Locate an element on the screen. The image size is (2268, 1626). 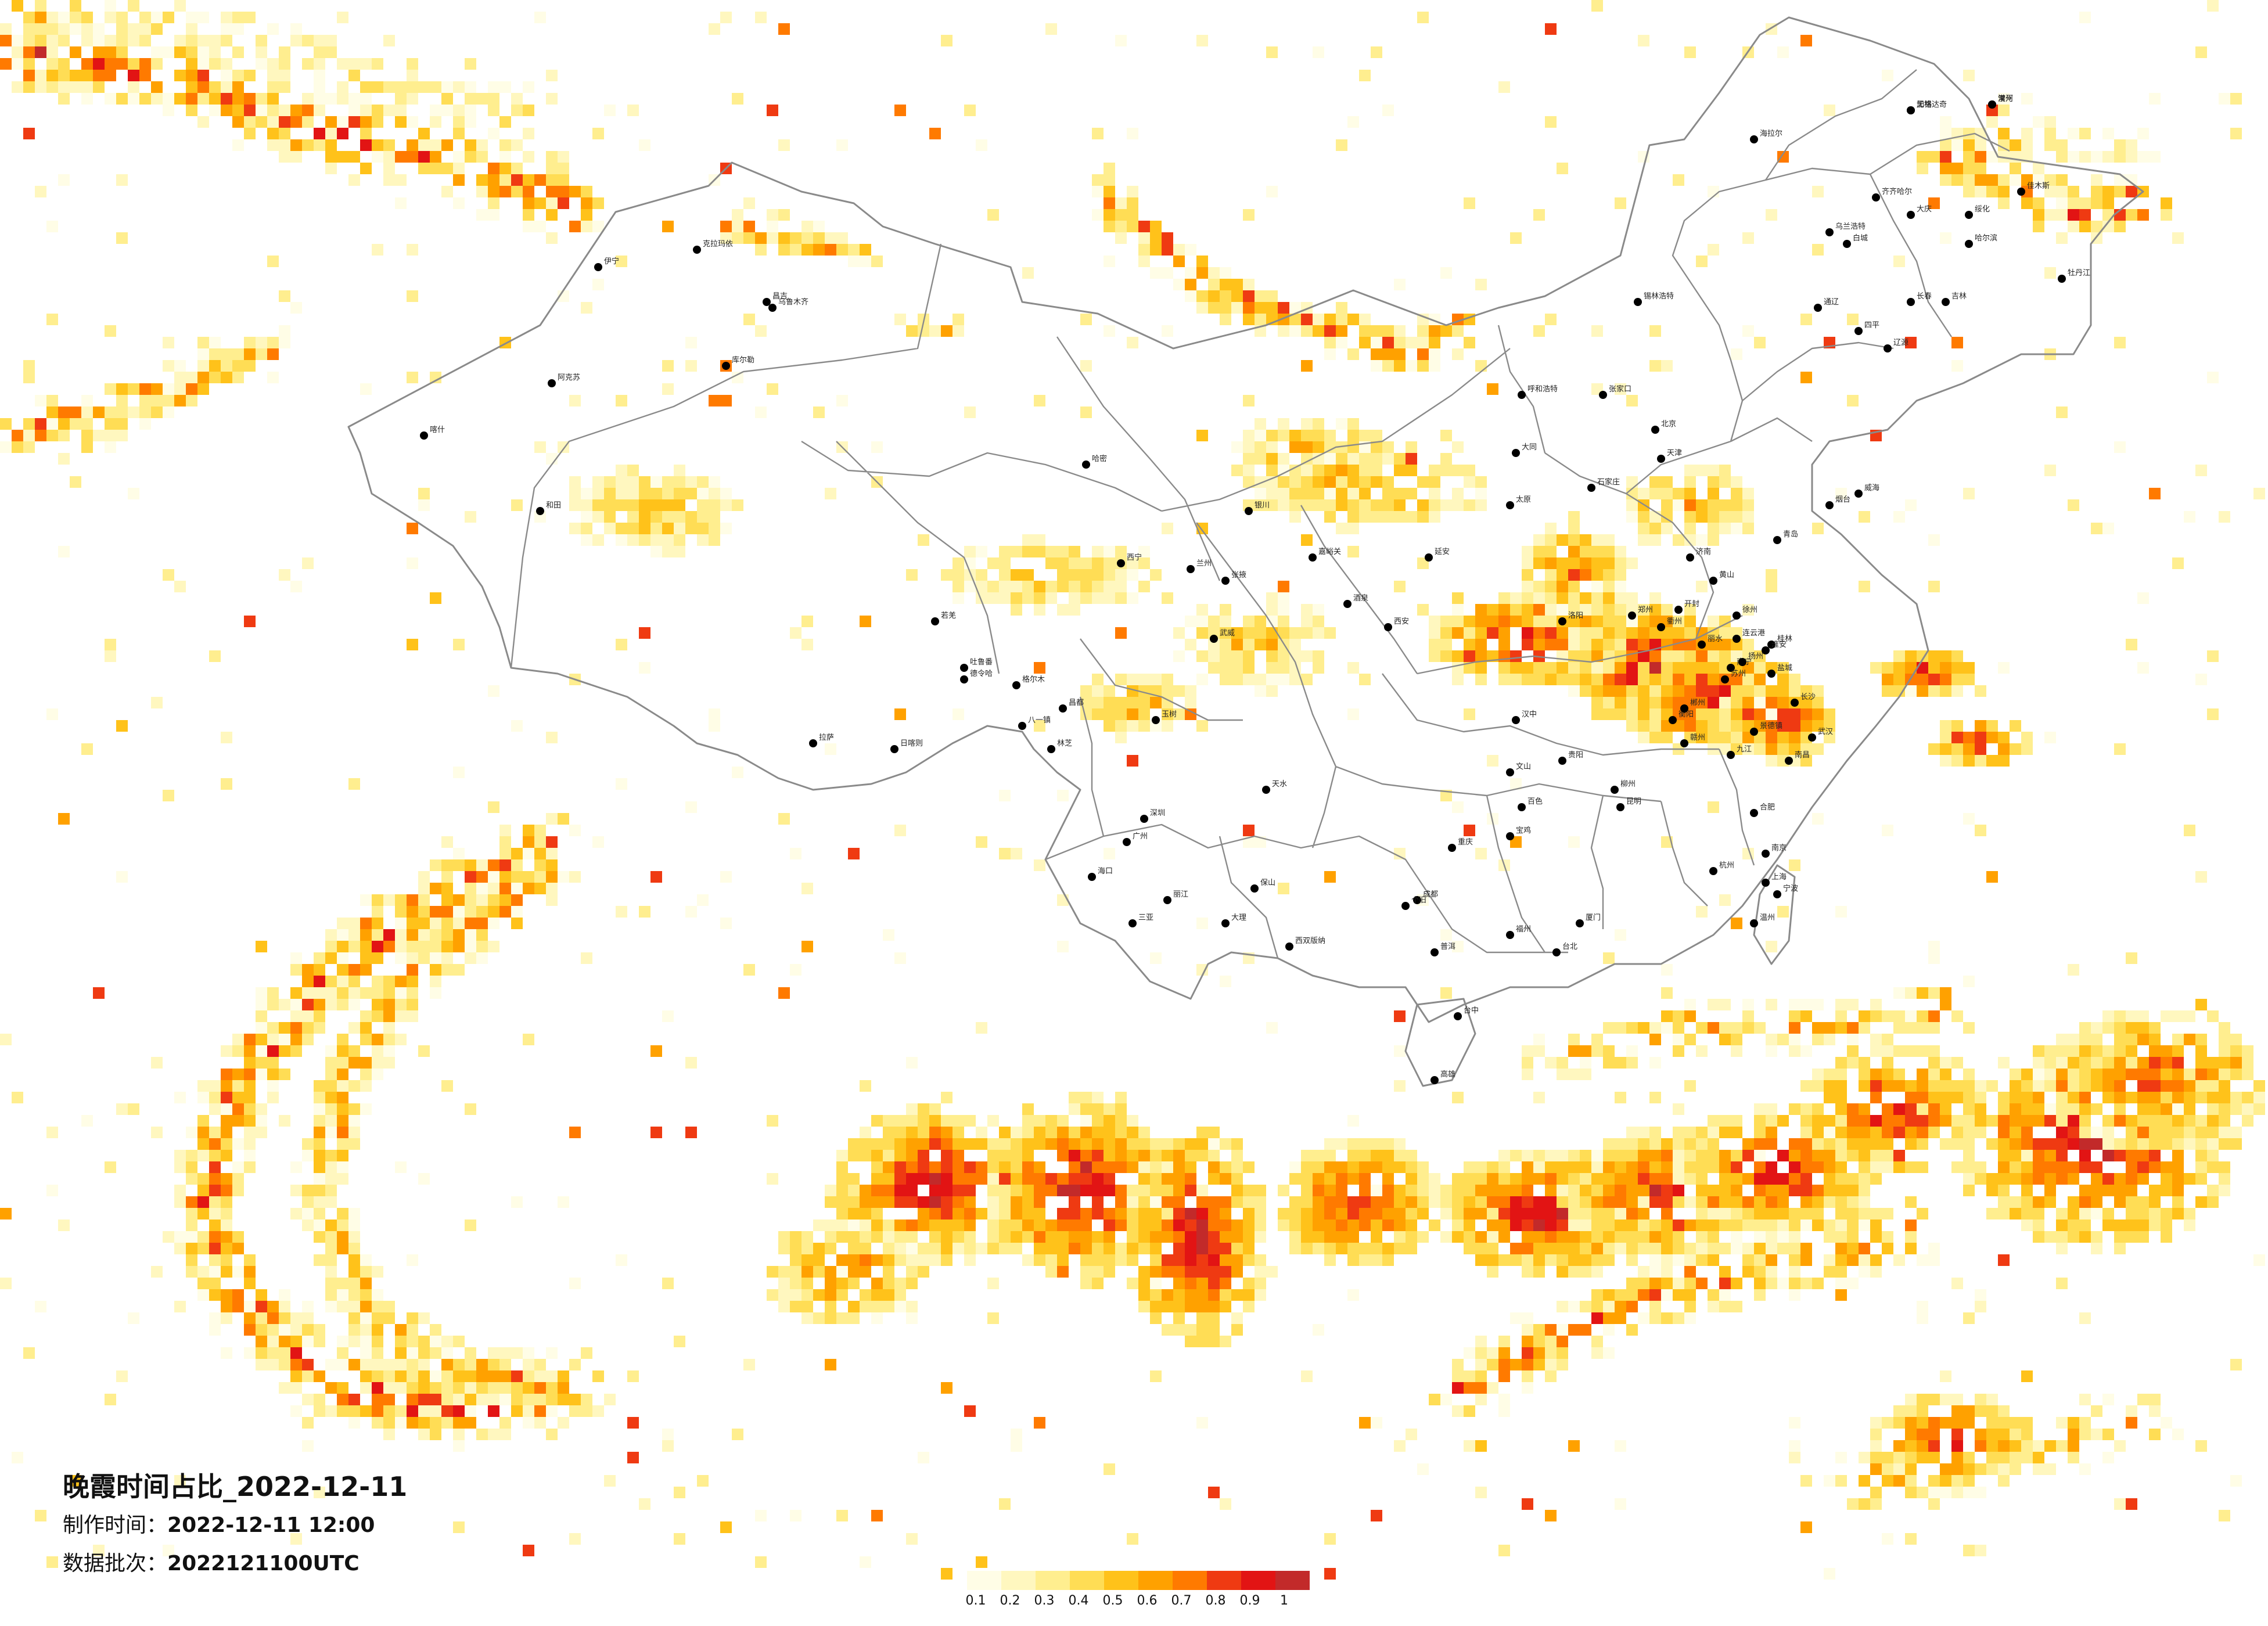
city-label: 克拉玛依 is located at coordinates (718, 244).